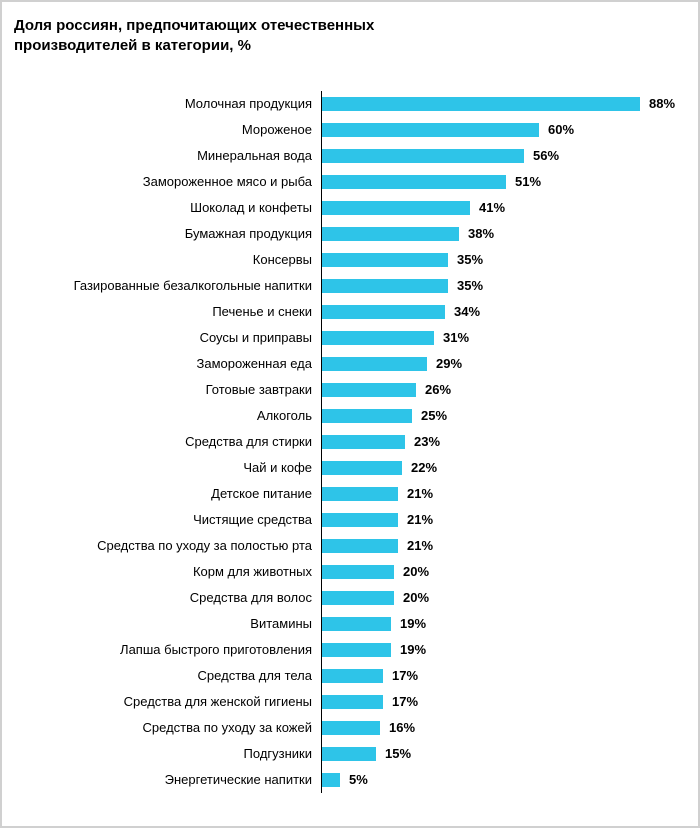  Describe the element at coordinates (467, 311) in the screenshot. I see `value-label: 34%` at that location.